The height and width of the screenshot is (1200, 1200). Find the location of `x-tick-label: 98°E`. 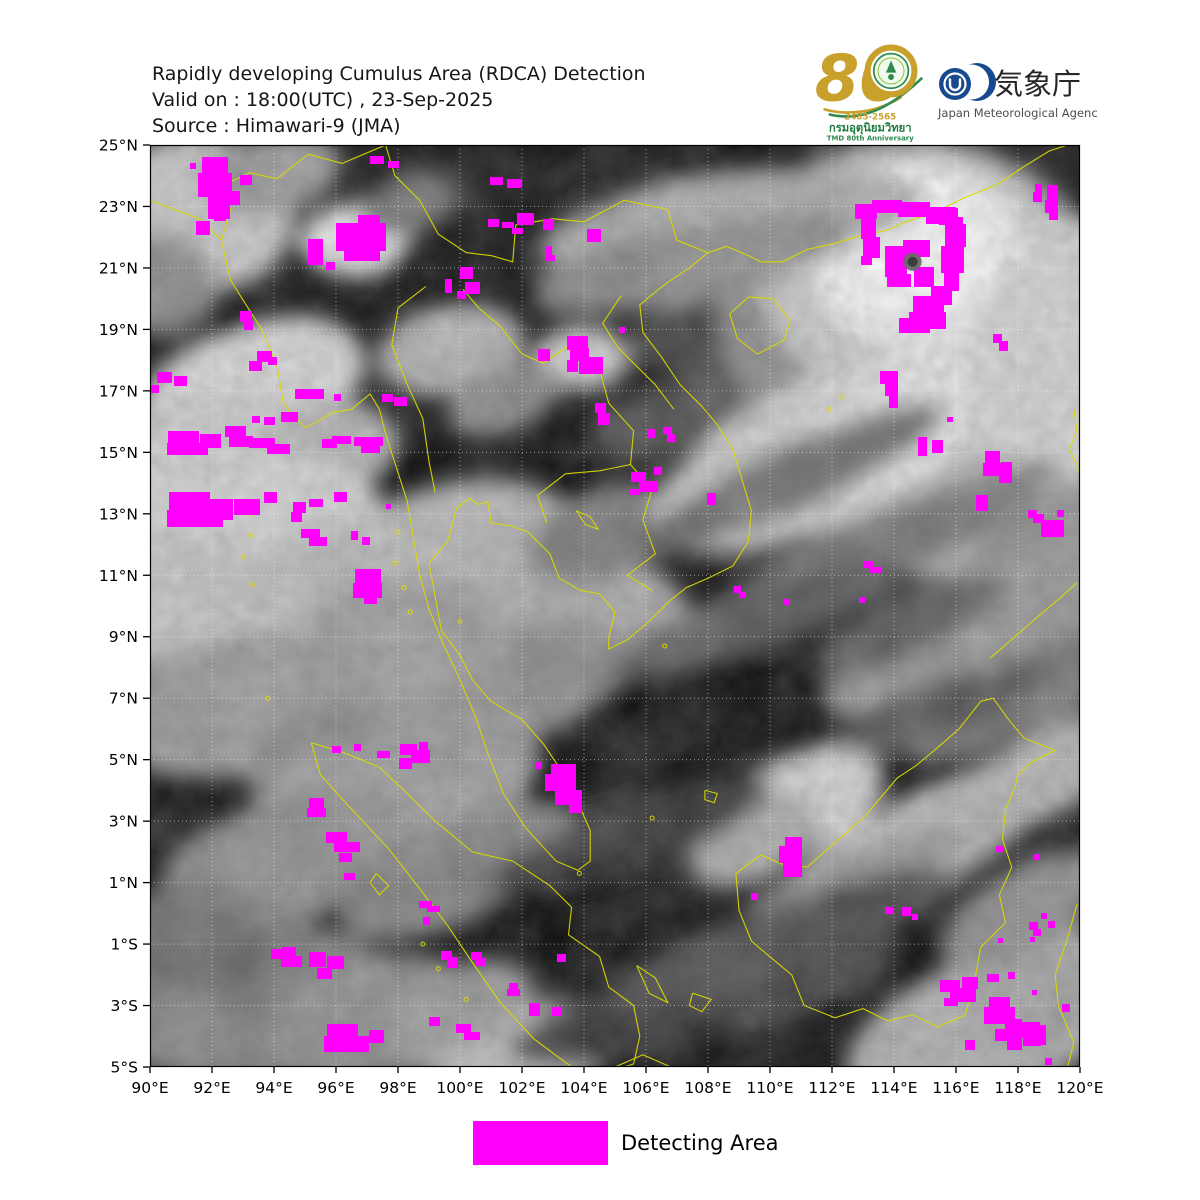

x-tick-label: 98°E is located at coordinates (397, 1088).